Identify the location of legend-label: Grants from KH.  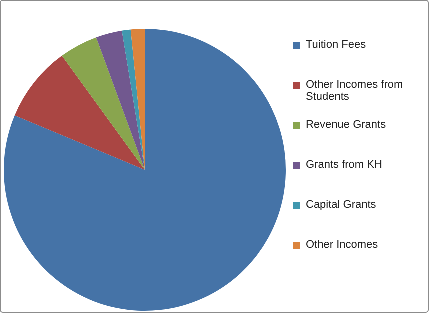
(344, 165).